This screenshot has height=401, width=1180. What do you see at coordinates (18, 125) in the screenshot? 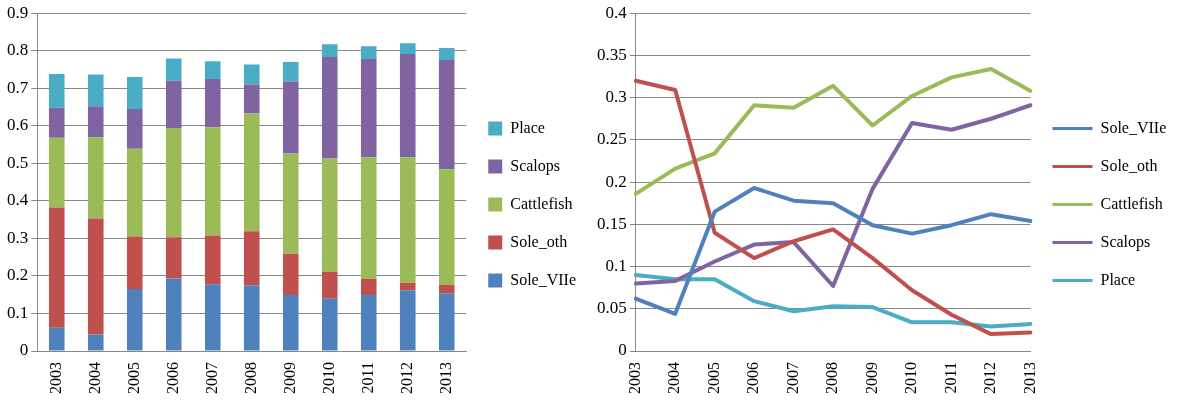
I see `y-tick-label: 0.6` at bounding box center [18, 125].